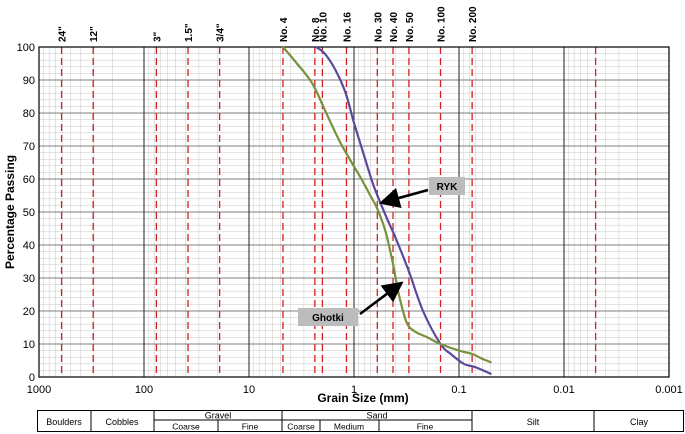 The width and height of the screenshot is (685, 434). What do you see at coordinates (669, 390) in the screenshot?
I see `x-tick-label: 0.001` at bounding box center [669, 390].